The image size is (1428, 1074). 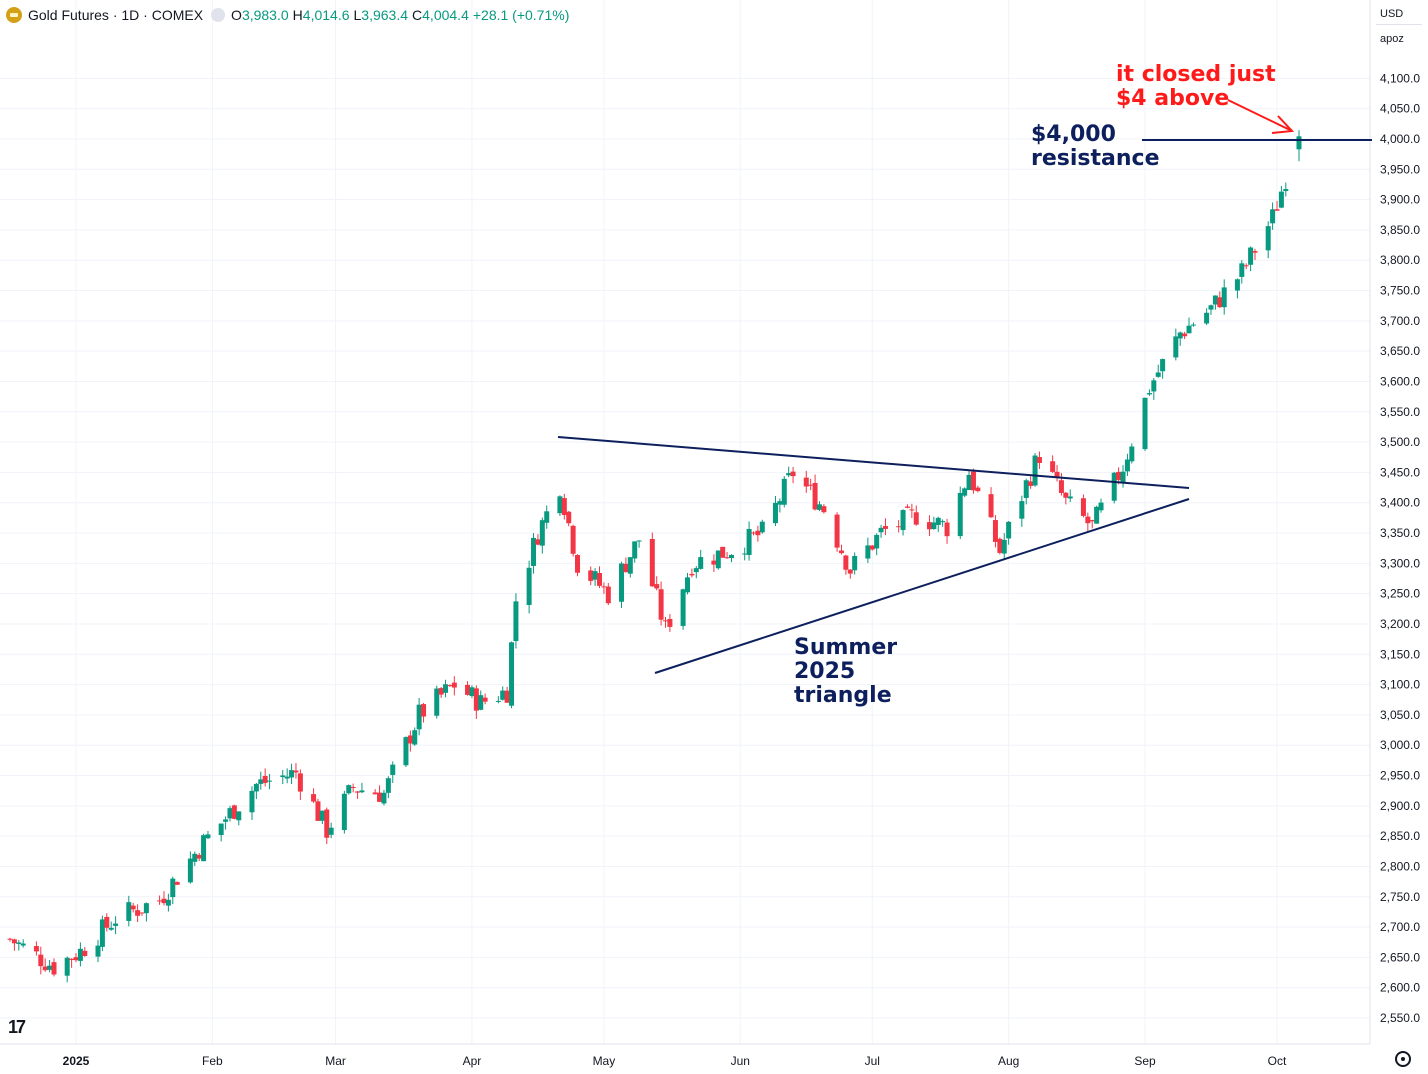 I want to click on callout-label-1: it closed just, so click(x=1196, y=74).